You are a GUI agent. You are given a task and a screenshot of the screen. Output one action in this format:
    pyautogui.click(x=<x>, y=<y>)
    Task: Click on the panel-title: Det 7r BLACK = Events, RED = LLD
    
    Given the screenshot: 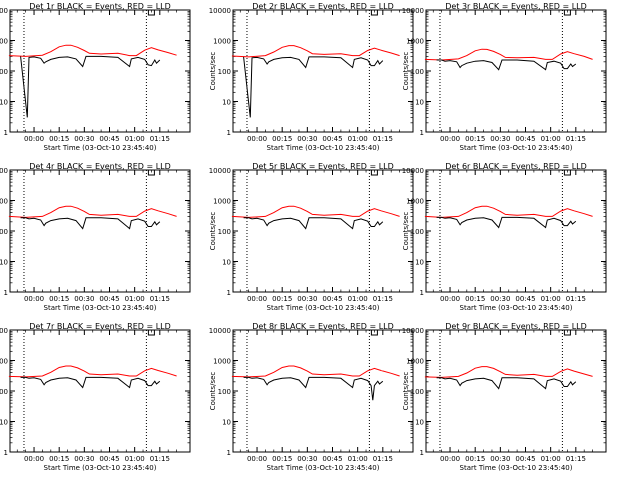 What is the action you would take?
    pyautogui.click(x=100, y=326)
    